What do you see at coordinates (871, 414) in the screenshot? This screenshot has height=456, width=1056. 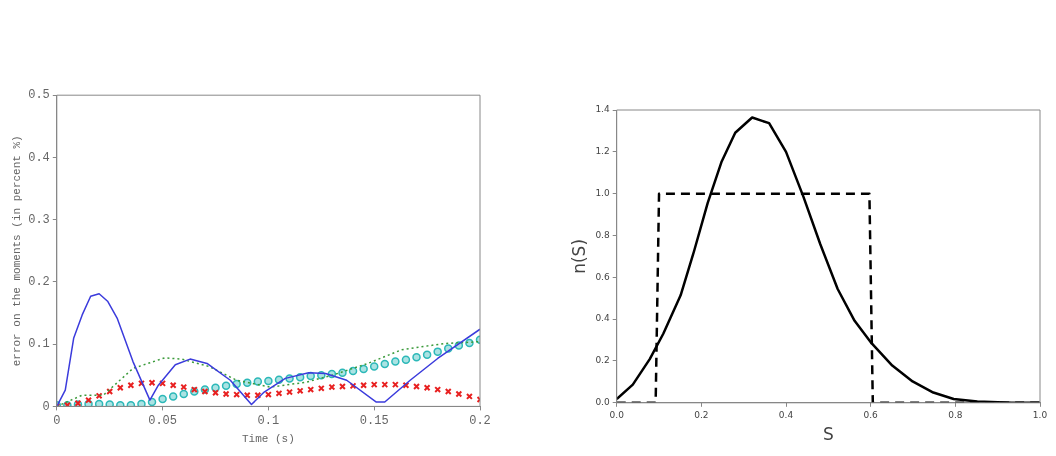 I see `x-tick-label: 0.6` at bounding box center [871, 414].